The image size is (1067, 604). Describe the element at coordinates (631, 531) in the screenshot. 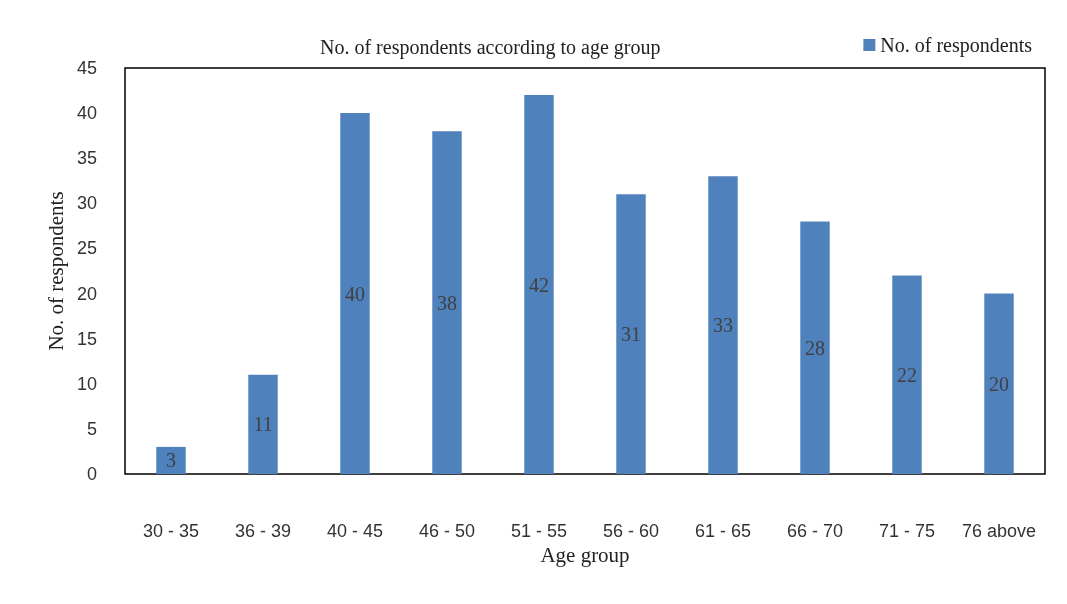

I see `x-tick-label: 56 - 60` at that location.